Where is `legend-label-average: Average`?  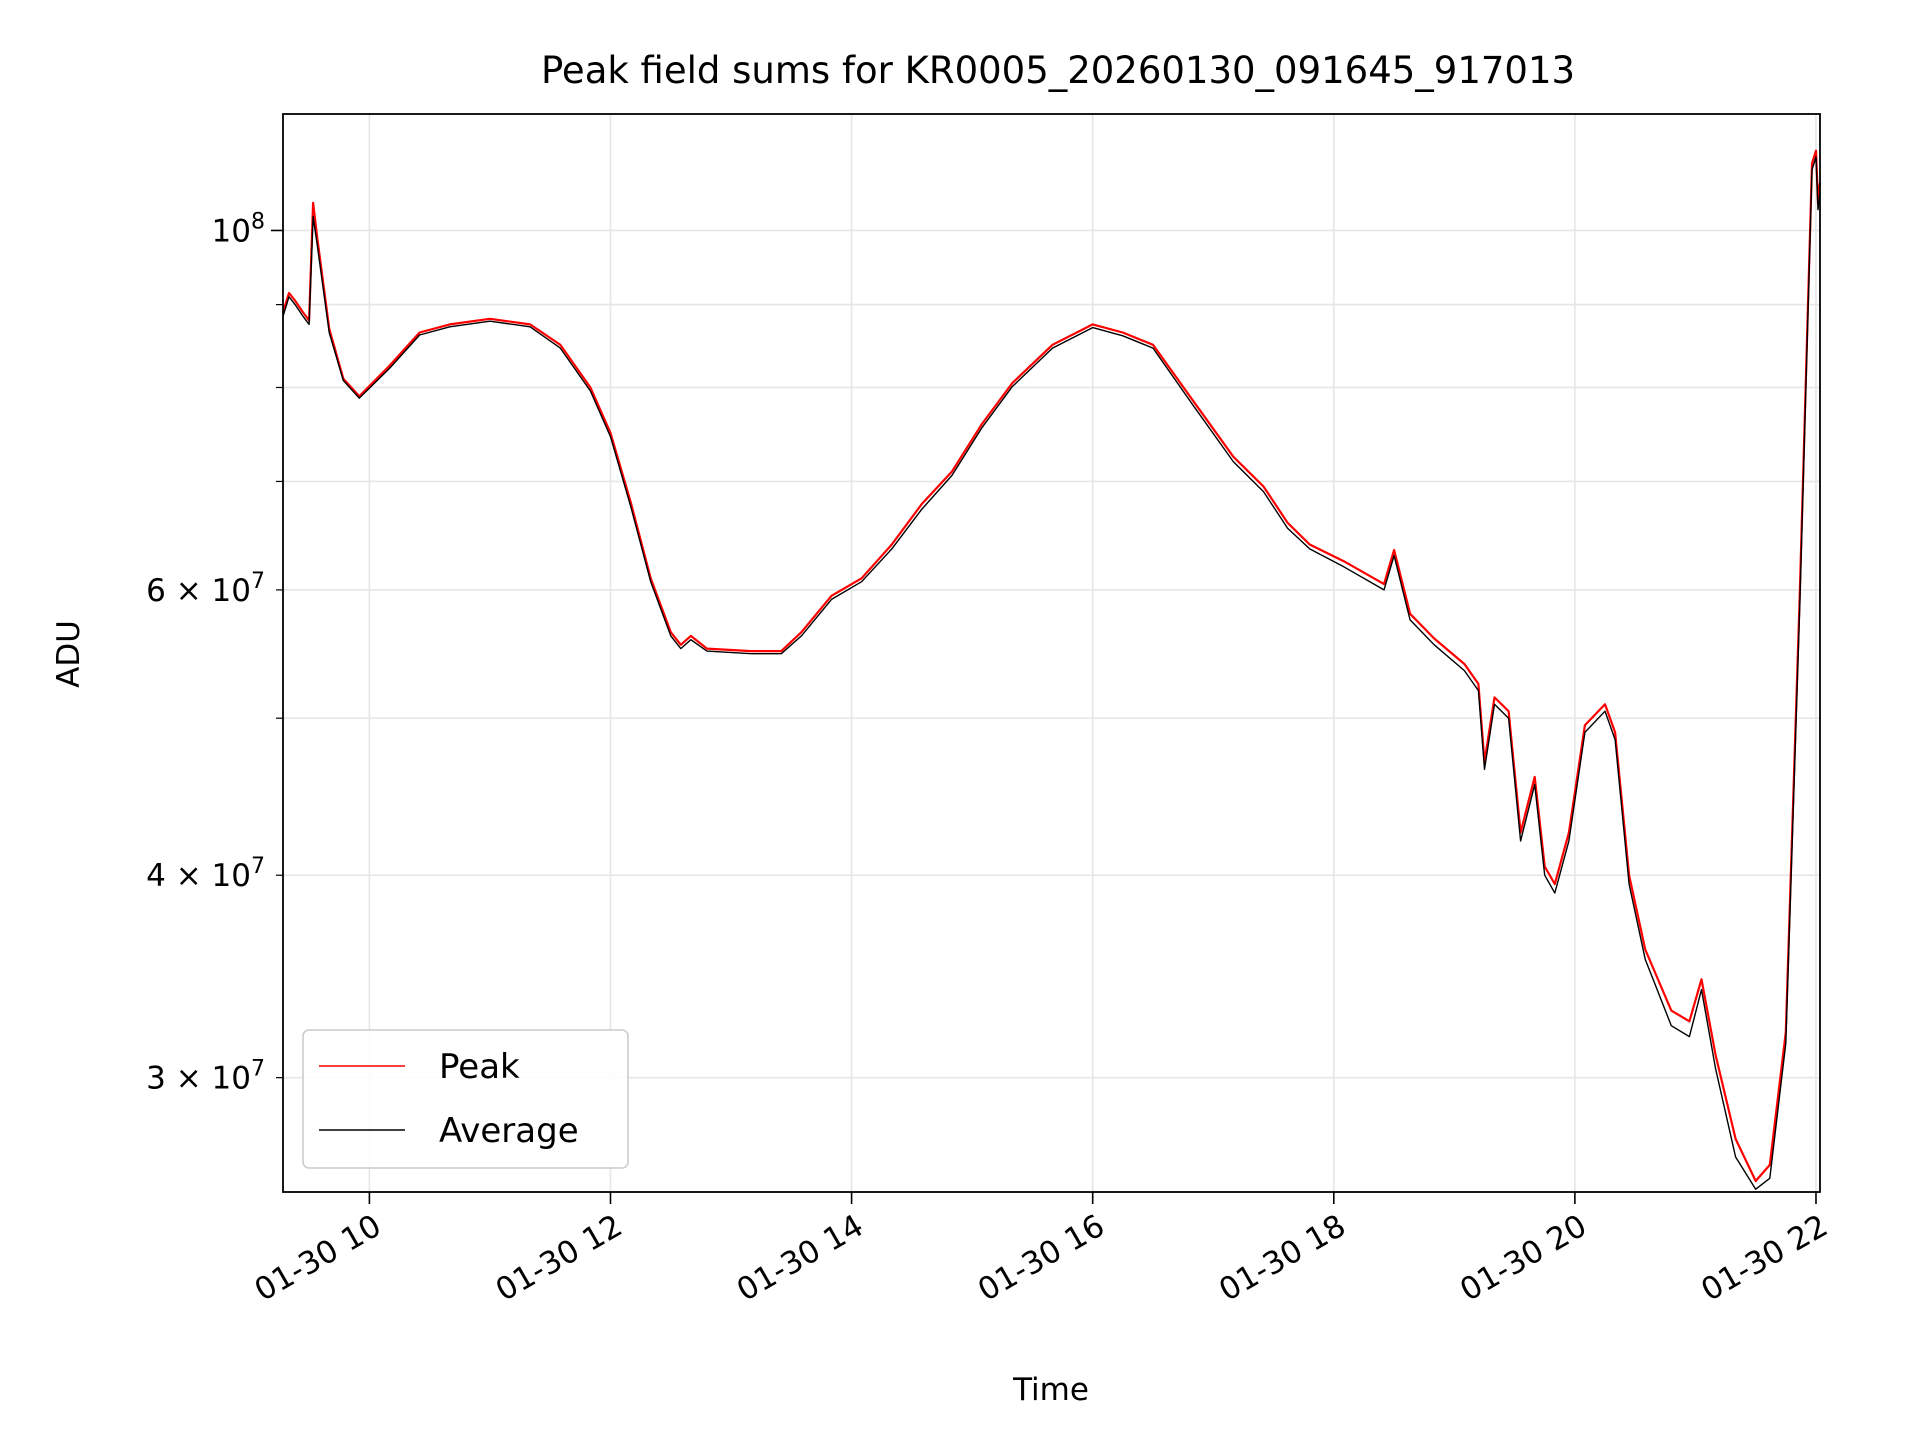
legend-label-average: Average is located at coordinates (509, 1131).